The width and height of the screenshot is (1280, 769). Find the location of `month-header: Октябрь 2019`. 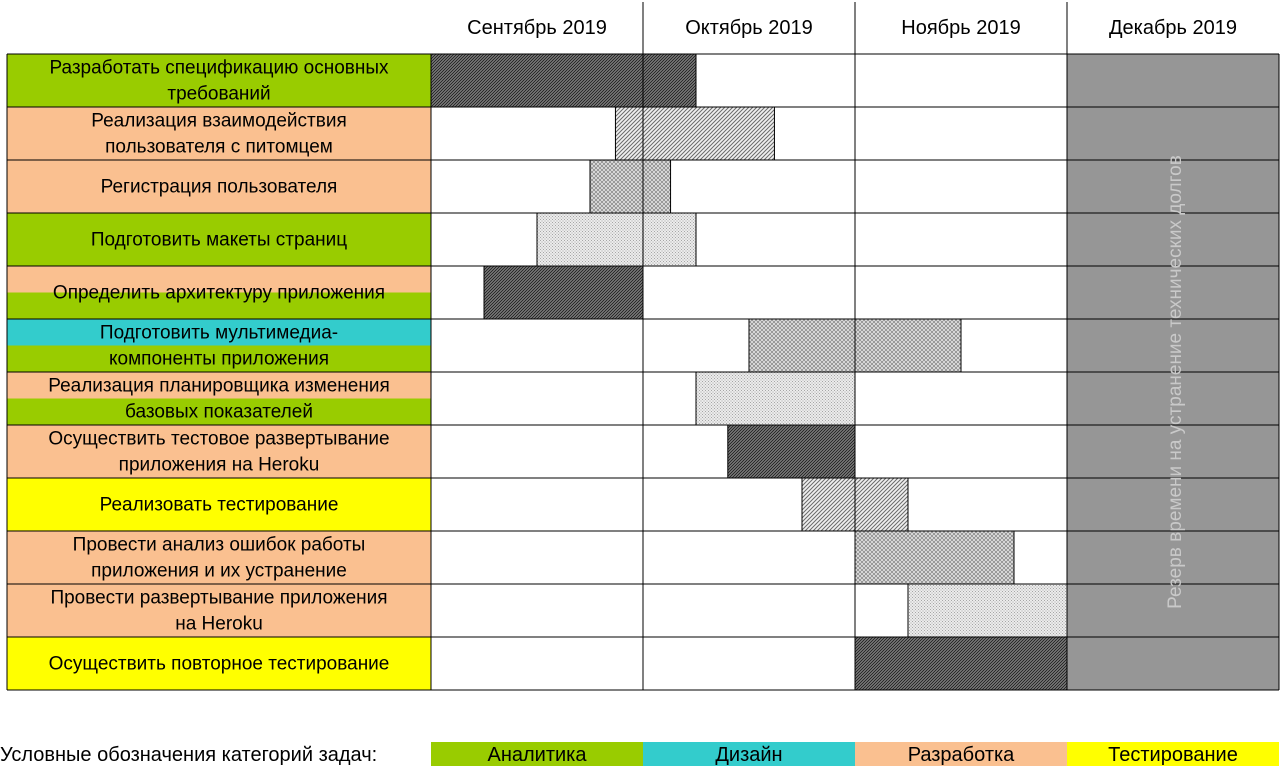

month-header: Октябрь 2019 is located at coordinates (749, 28).